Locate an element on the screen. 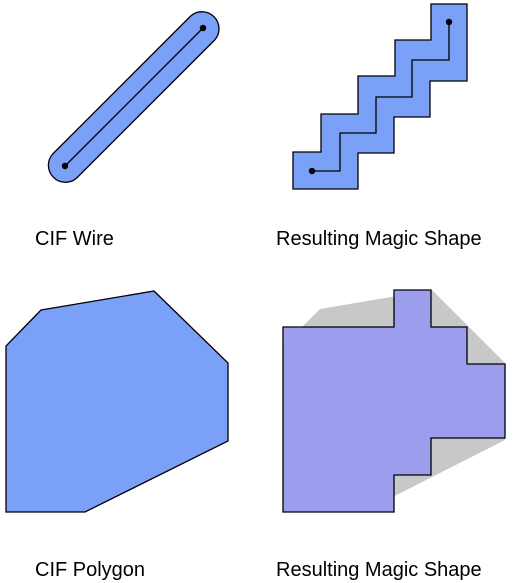 This screenshot has width=515, height=583. cif-wire-panel is located at coordinates (133, 97).